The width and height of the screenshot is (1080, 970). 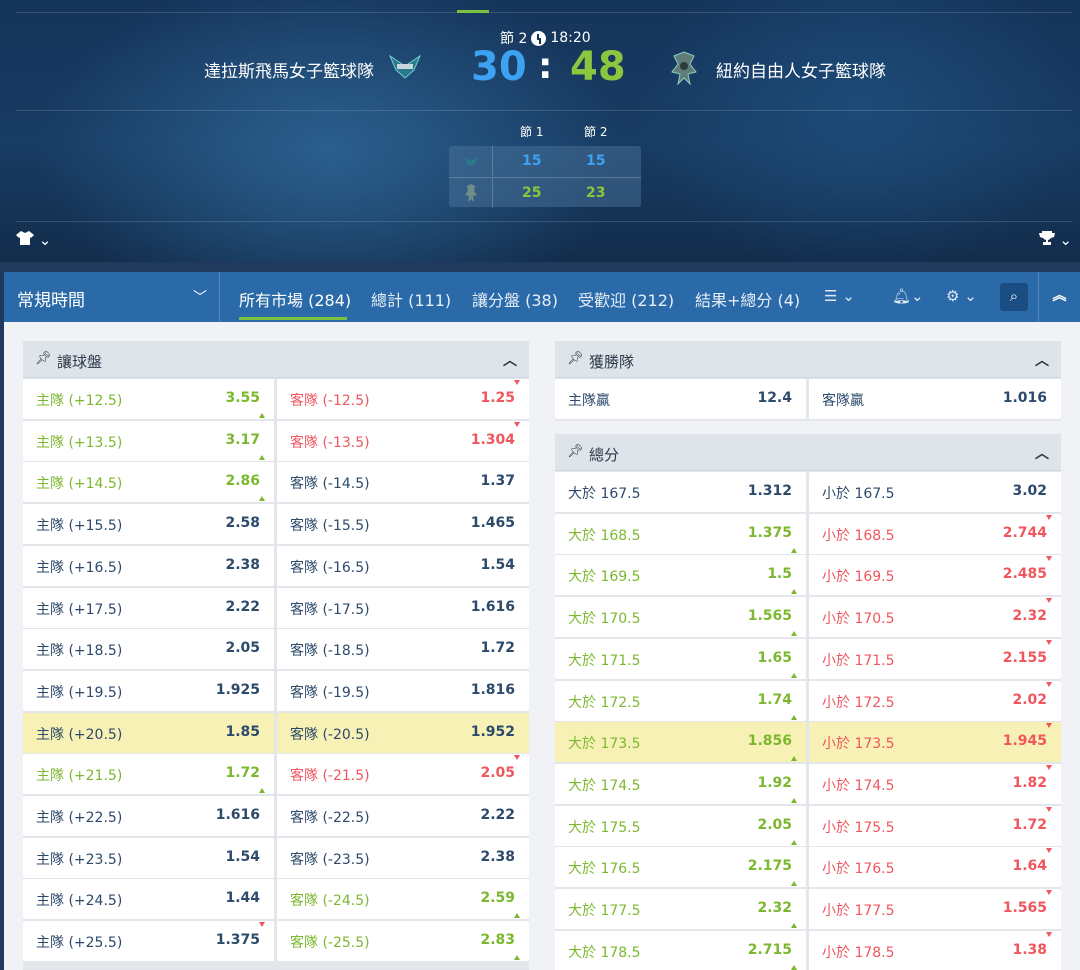 What do you see at coordinates (858, 577) in the screenshot?
I see `selection-label: 小於 169.5` at bounding box center [858, 577].